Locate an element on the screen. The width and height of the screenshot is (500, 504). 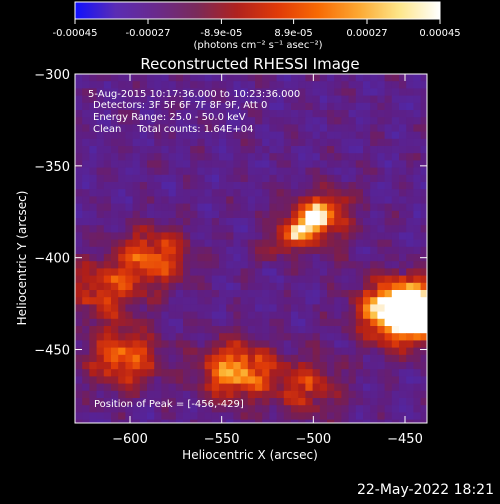
colorbar-tick-label: 0.00027 is located at coordinates (366, 33).